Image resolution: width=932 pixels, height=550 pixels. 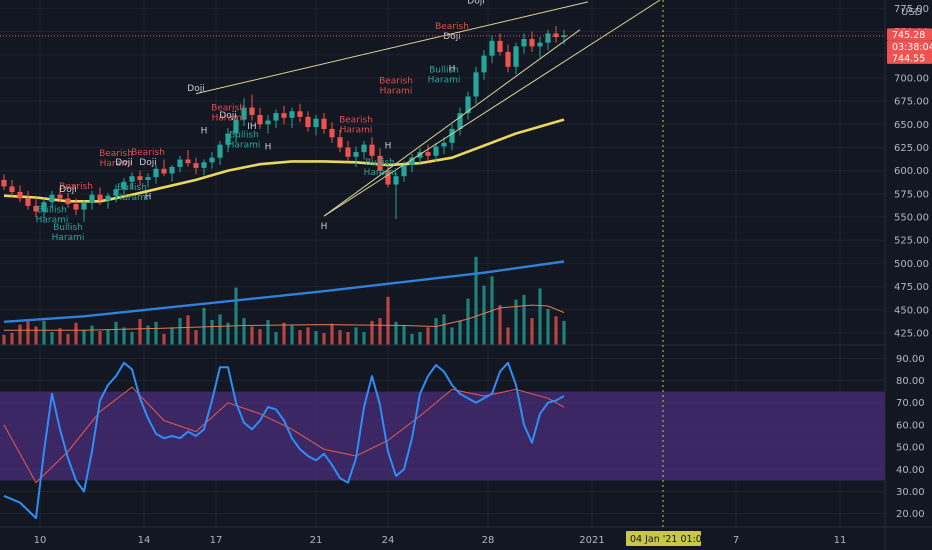 What do you see at coordinates (911, 125) in the screenshot?
I see `price-tick-label: 650.00` at bounding box center [911, 125].